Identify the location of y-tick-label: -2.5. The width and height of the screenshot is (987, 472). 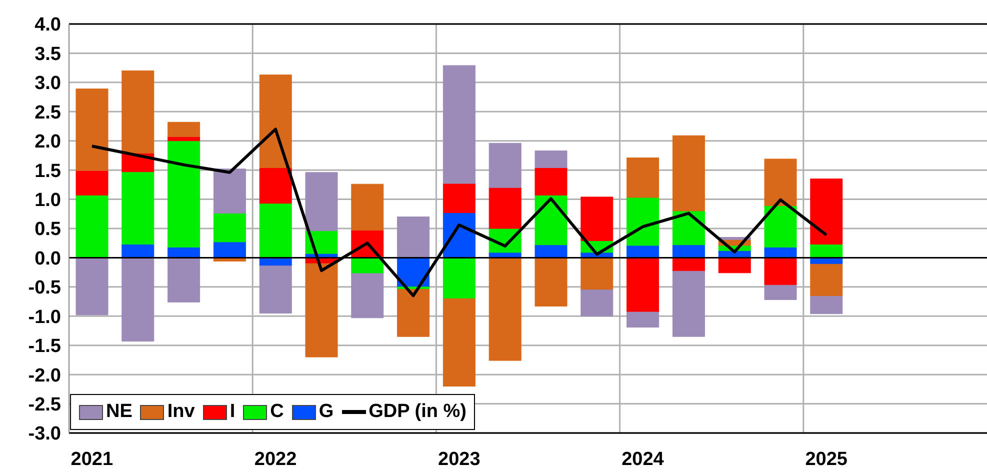
(45, 405).